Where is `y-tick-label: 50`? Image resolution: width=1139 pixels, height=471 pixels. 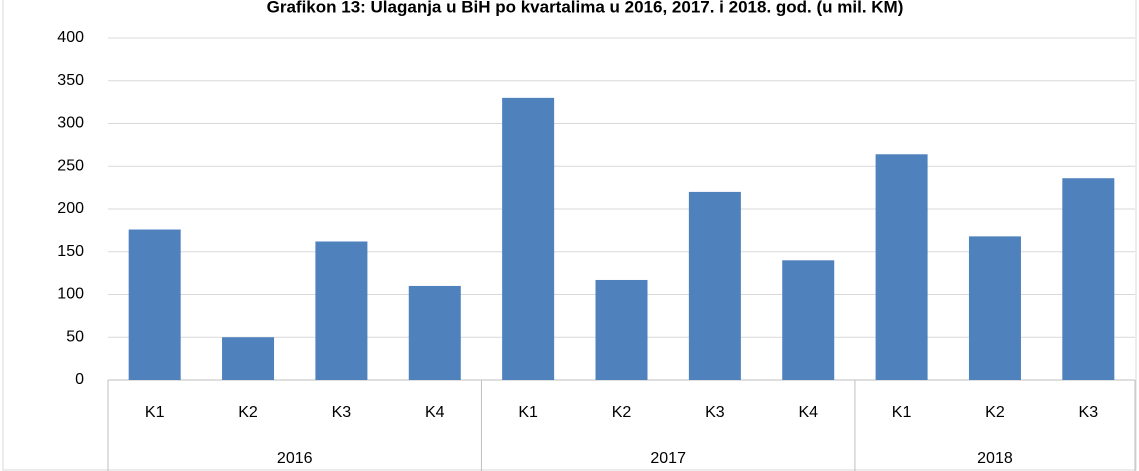 y-tick-label: 50 is located at coordinates (75, 336).